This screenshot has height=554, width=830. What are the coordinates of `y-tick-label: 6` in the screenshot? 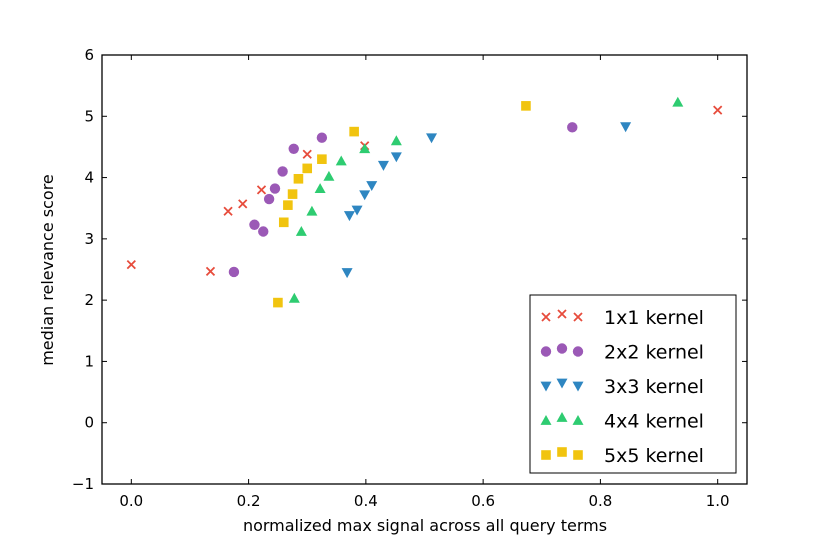 It's located at (89, 55).